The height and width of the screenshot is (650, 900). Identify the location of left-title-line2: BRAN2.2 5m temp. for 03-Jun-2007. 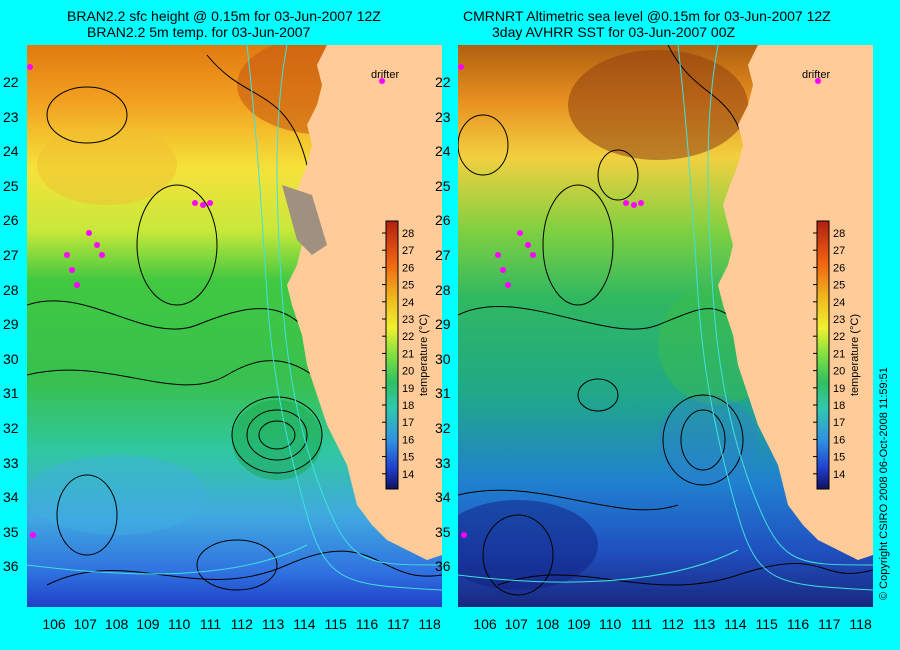
(199, 32).